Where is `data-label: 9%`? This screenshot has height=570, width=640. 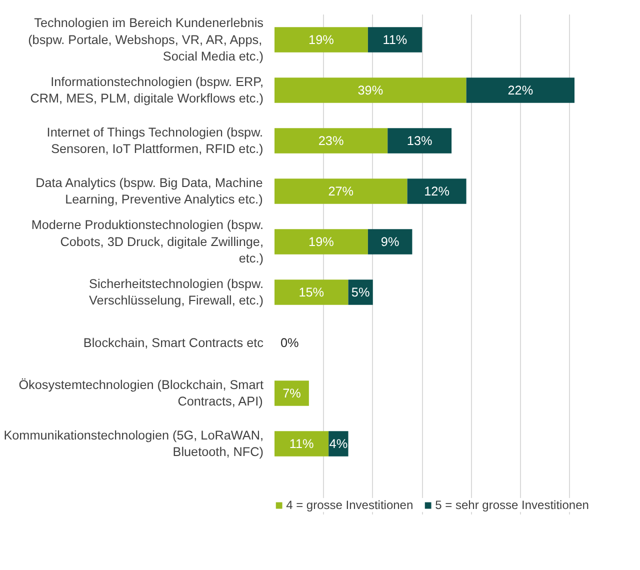
data-label: 9% is located at coordinates (390, 241).